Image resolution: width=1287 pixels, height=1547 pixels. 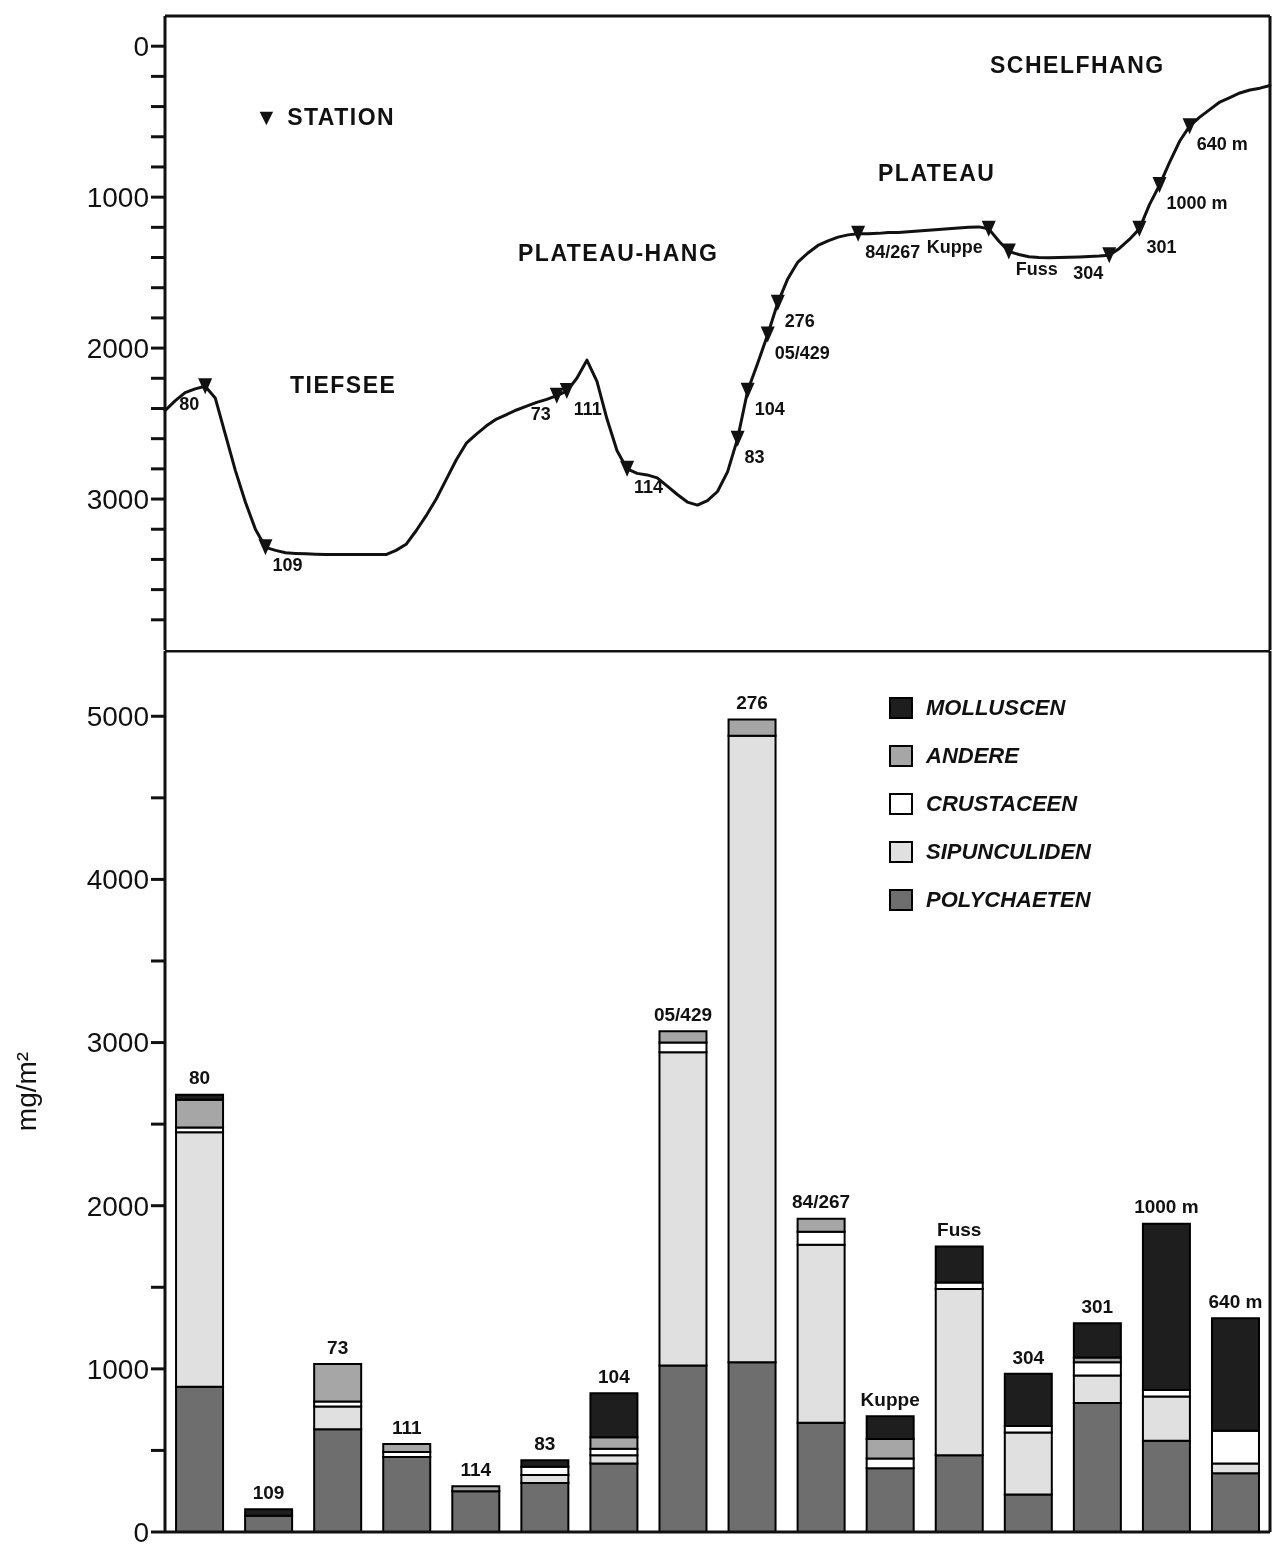 I want to click on annotation: PLATEAU-HANG, so click(x=618, y=253).